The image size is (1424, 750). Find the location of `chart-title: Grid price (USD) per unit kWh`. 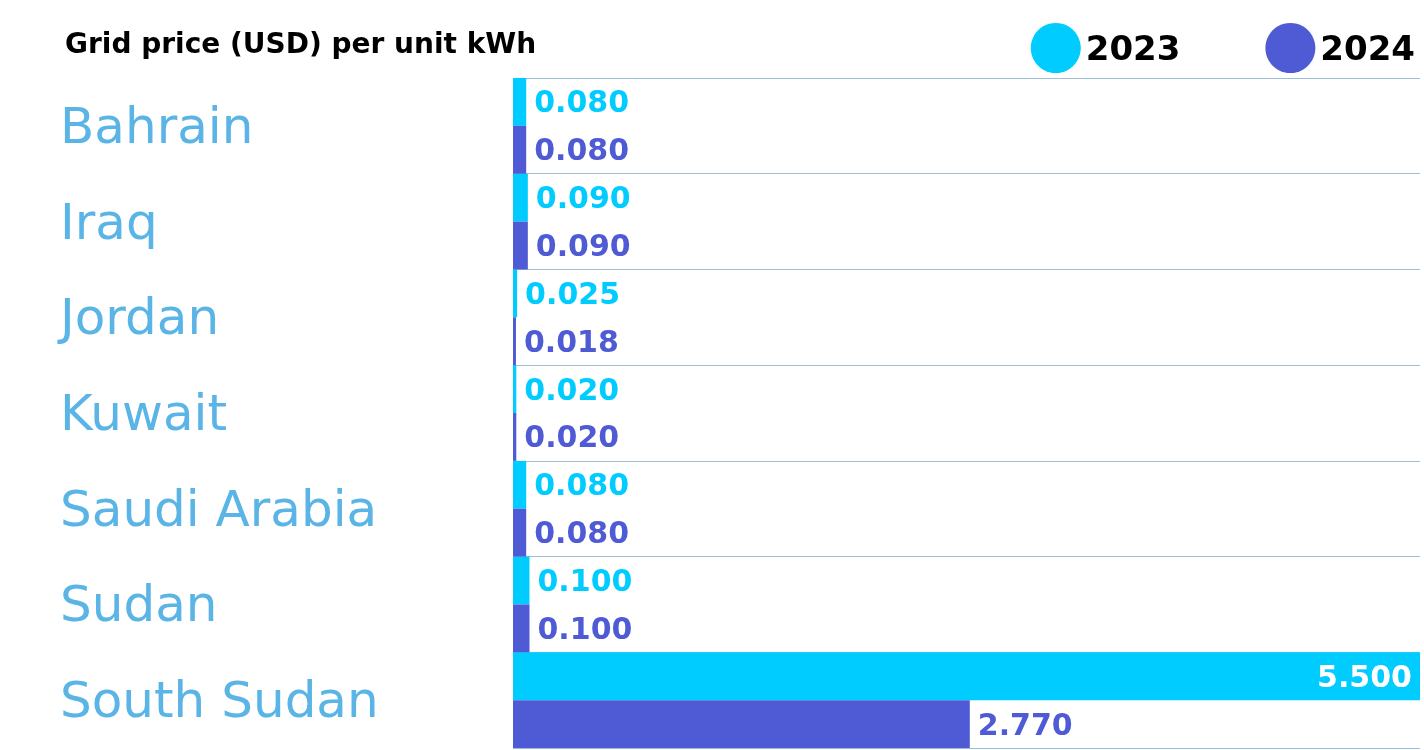

chart-title: Grid price (USD) per unit kWh is located at coordinates (301, 43).